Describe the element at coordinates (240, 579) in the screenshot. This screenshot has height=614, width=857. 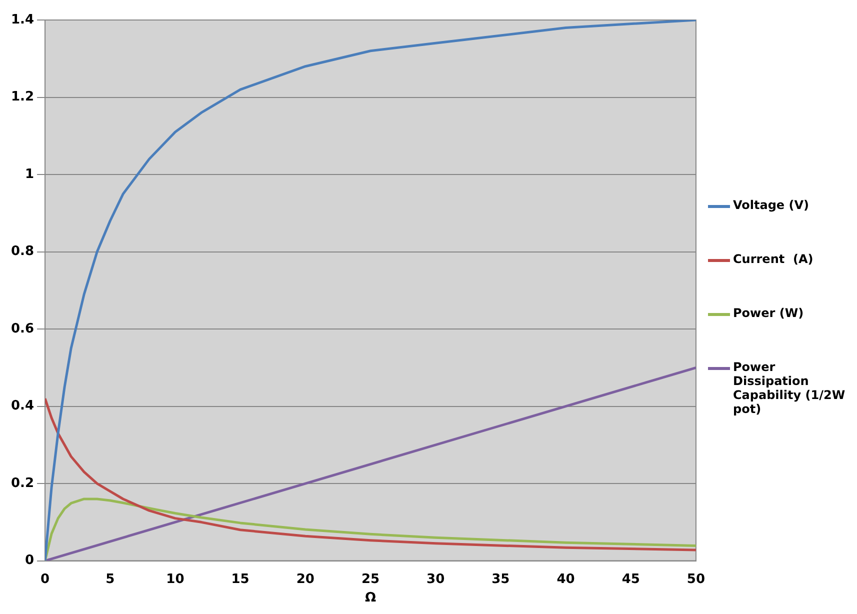
I see `x-tick-label: 15` at that location.